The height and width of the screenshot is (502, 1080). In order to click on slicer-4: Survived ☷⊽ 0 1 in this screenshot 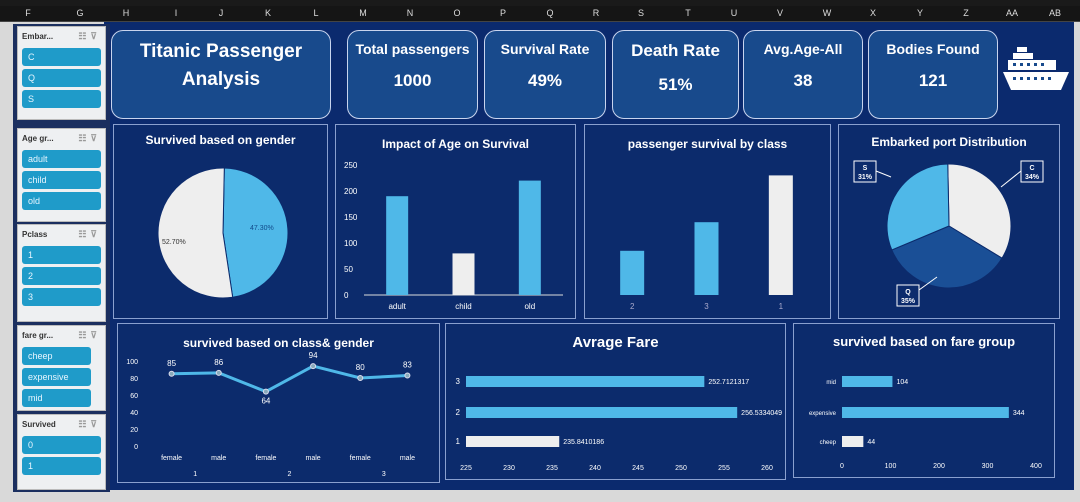, I will do `click(61, 452)`.